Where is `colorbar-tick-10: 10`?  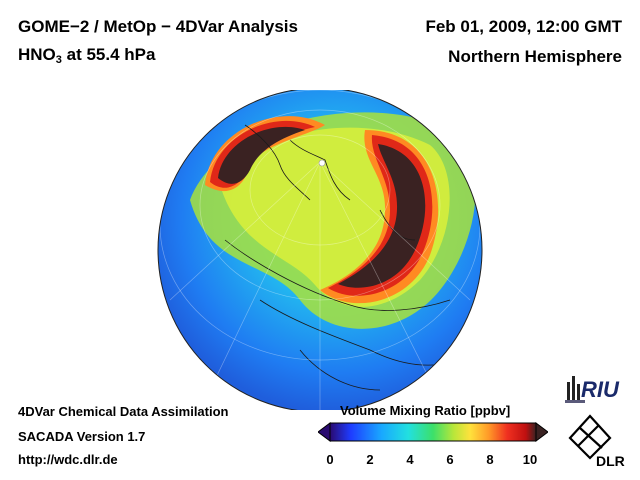 colorbar-tick-10: 10 is located at coordinates (530, 459).